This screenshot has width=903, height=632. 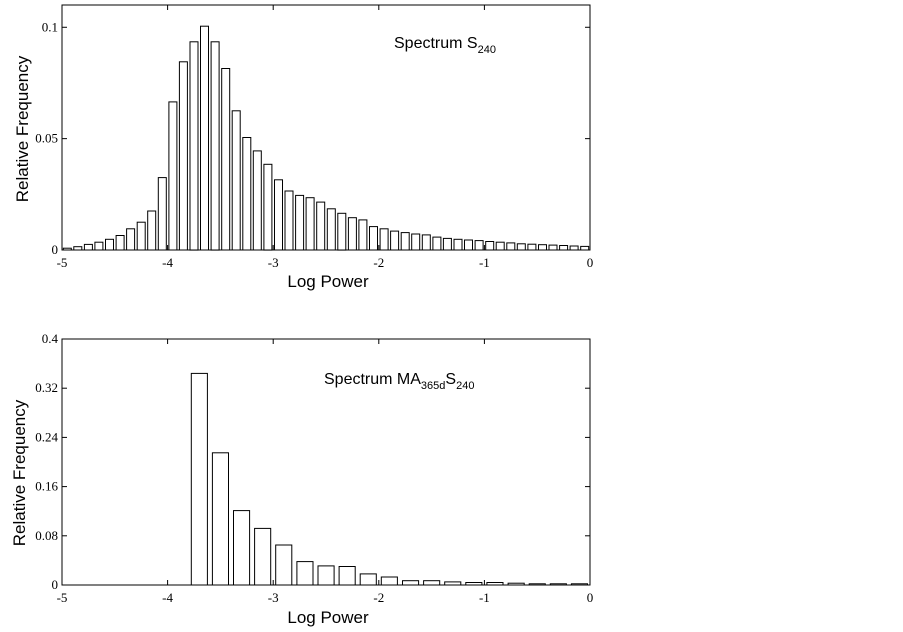 I want to click on bottom-chart-xtick-label: -1, so click(x=484, y=597).